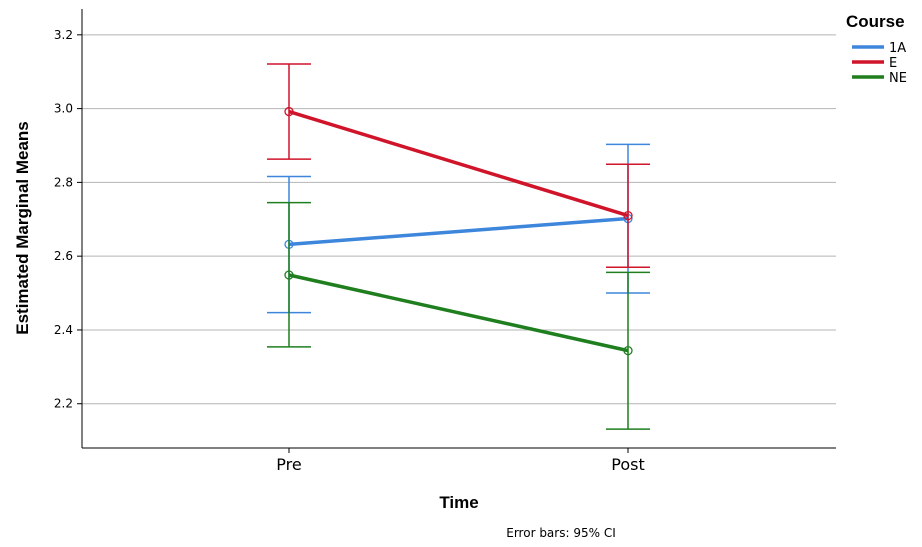 The image size is (922, 547). I want to click on x-tick-label: Pre, so click(288, 464).